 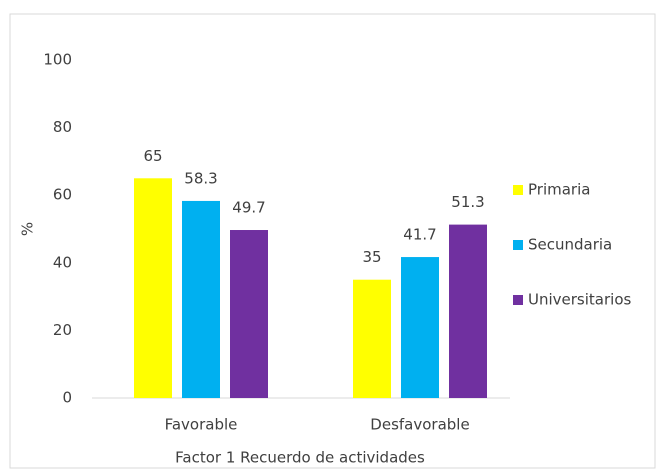 What do you see at coordinates (62, 330) in the screenshot?
I see `y-tick-label: 20` at bounding box center [62, 330].